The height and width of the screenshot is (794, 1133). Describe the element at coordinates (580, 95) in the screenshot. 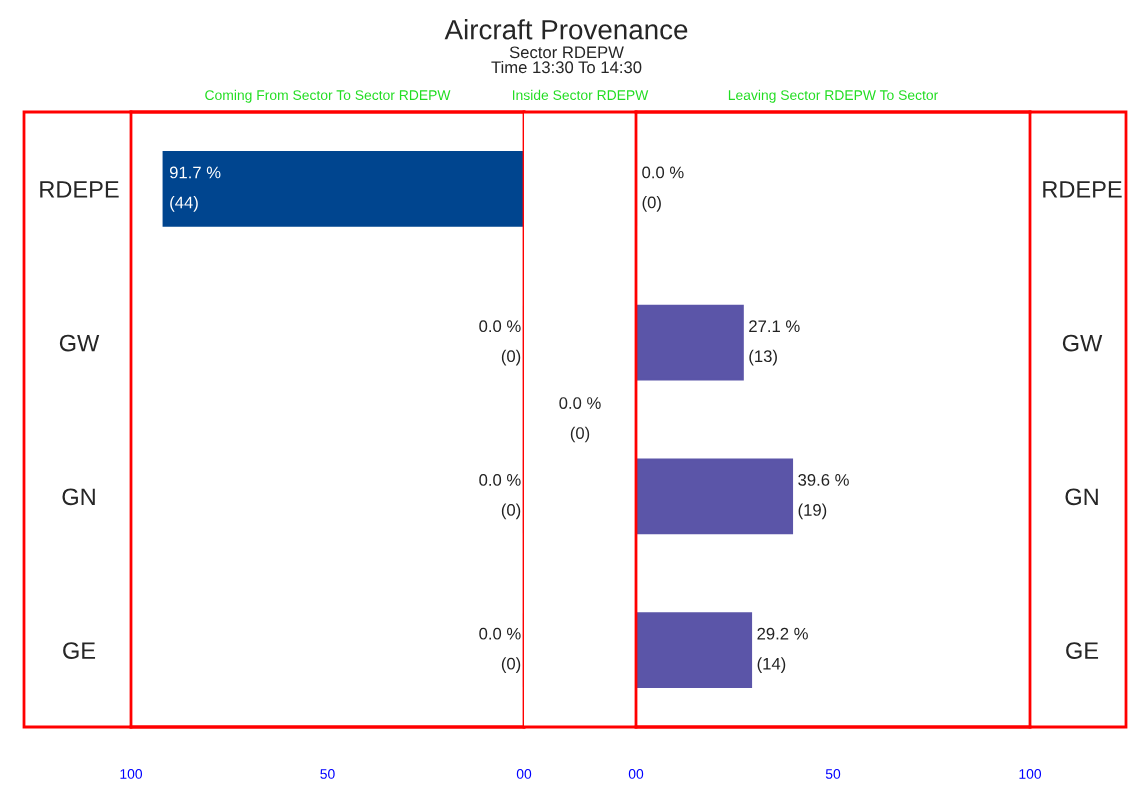

I see `text: Inside Sector RDEPW` at that location.